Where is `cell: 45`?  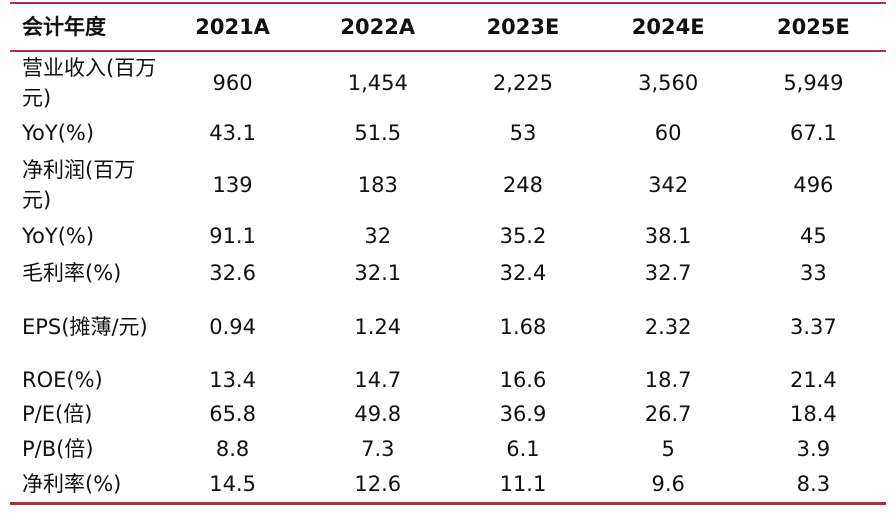 cell: 45 is located at coordinates (813, 236).